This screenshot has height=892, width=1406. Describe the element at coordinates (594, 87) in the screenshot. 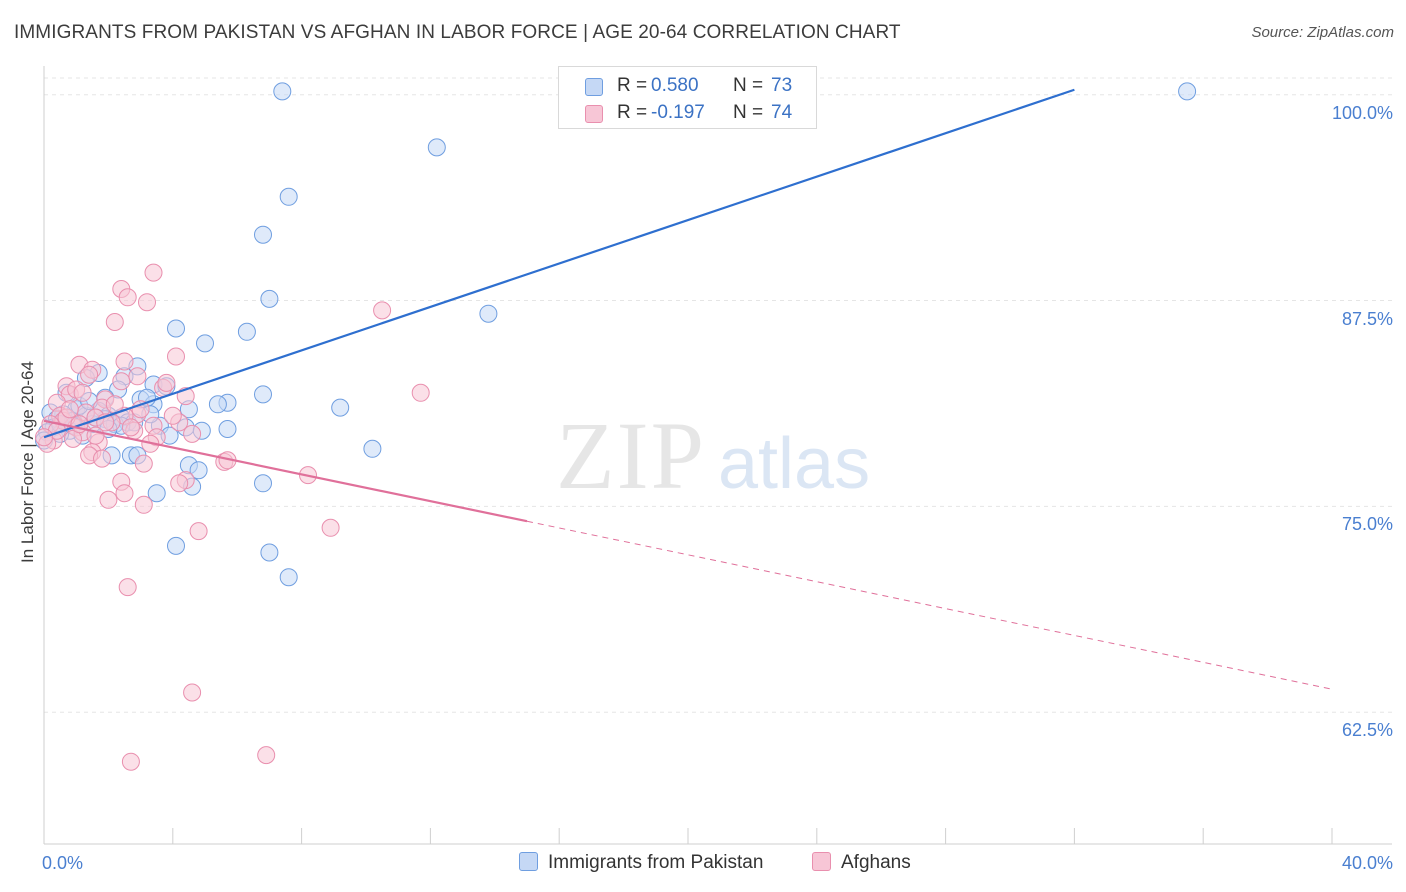

I see `legend-swatch-pakistan` at that location.